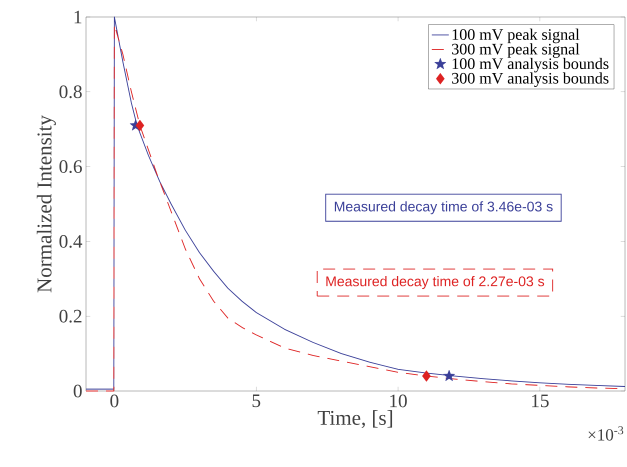  I want to click on y-tick-label: 0.8, so click(70, 91).